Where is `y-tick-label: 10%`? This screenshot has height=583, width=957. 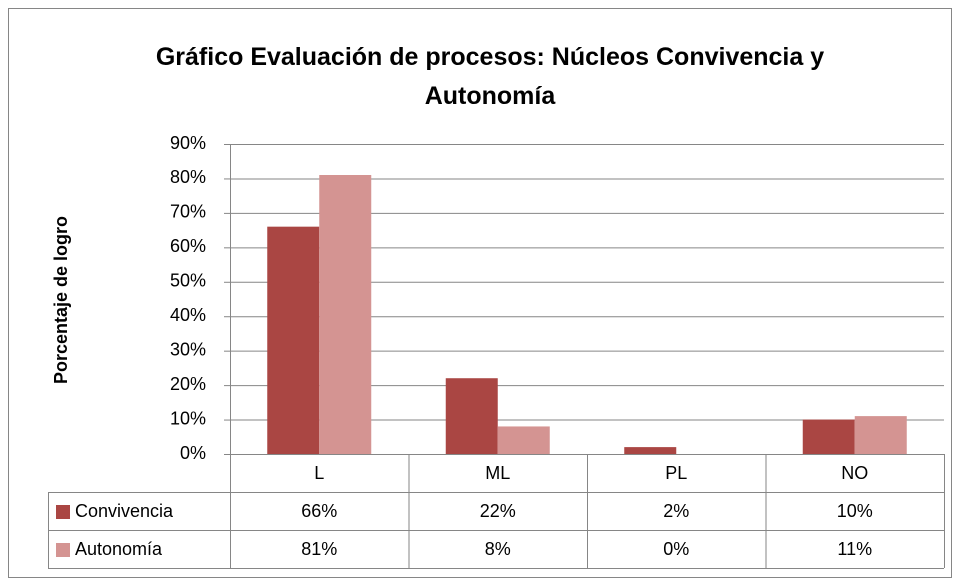 y-tick-label: 10% is located at coordinates (188, 418).